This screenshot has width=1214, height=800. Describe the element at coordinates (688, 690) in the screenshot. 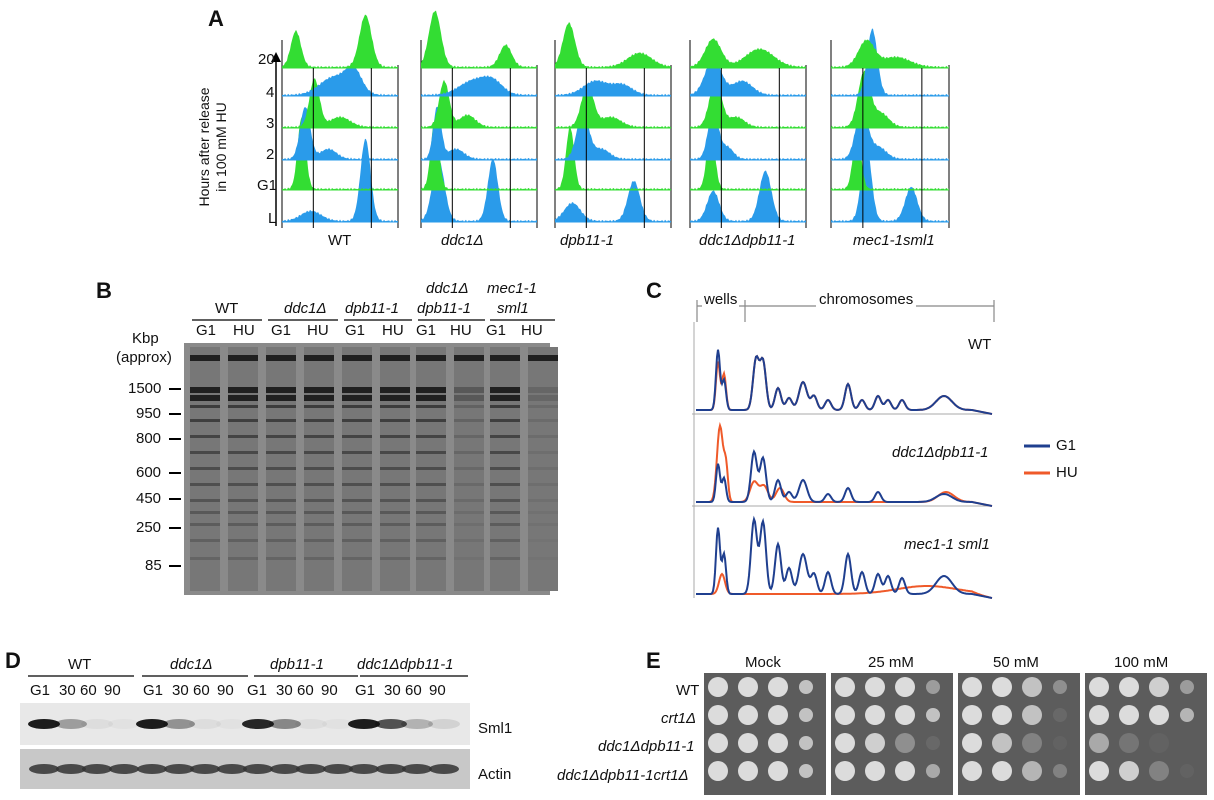

I see `e-strain-wt: WT` at that location.